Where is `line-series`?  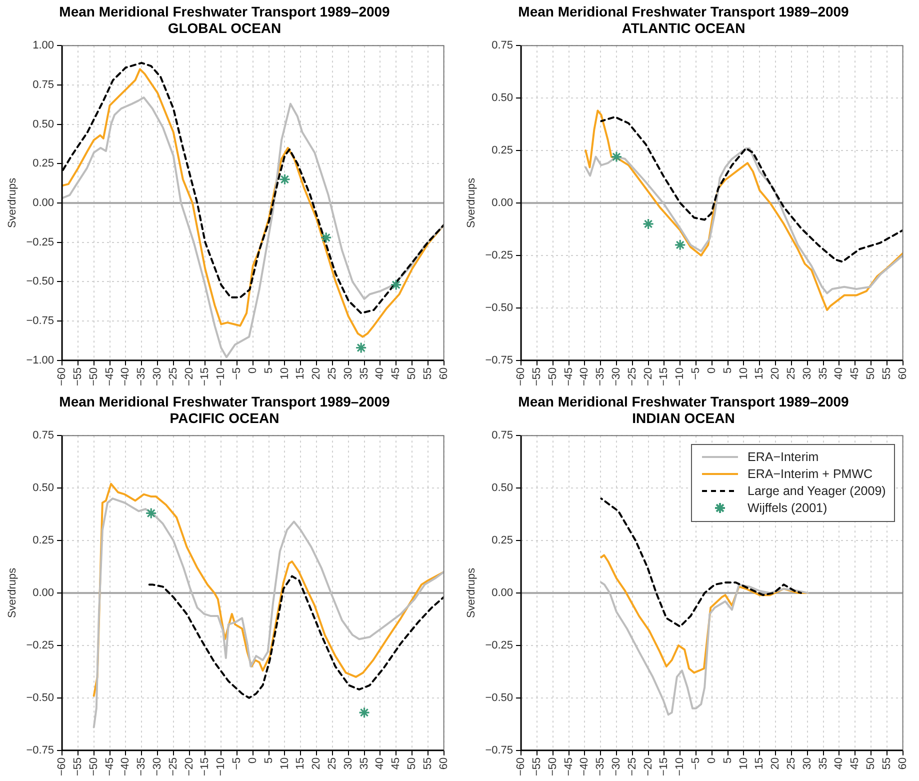
line-series is located at coordinates (751, 189).